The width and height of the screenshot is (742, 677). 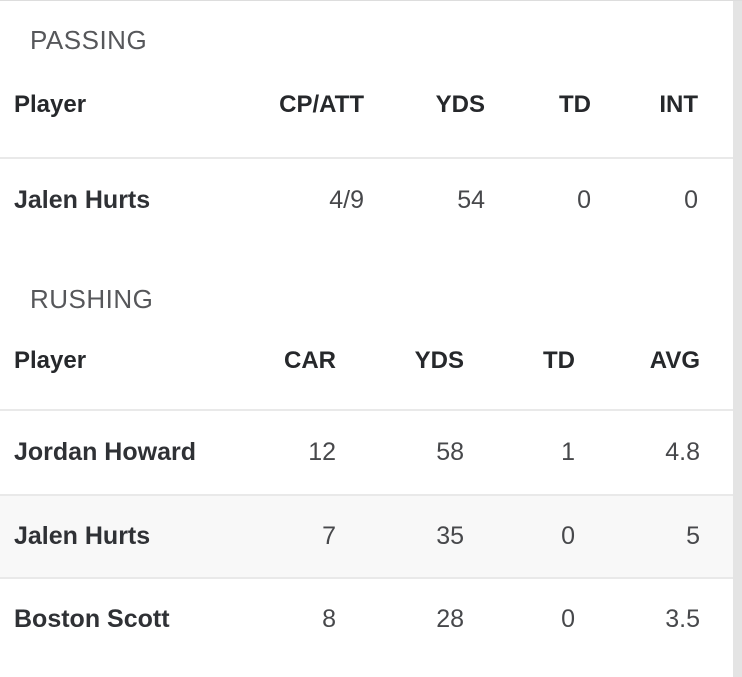 What do you see at coordinates (366, 361) in the screenshot?
I see `table-header-row: Player CAR YDS TD AVG` at bounding box center [366, 361].